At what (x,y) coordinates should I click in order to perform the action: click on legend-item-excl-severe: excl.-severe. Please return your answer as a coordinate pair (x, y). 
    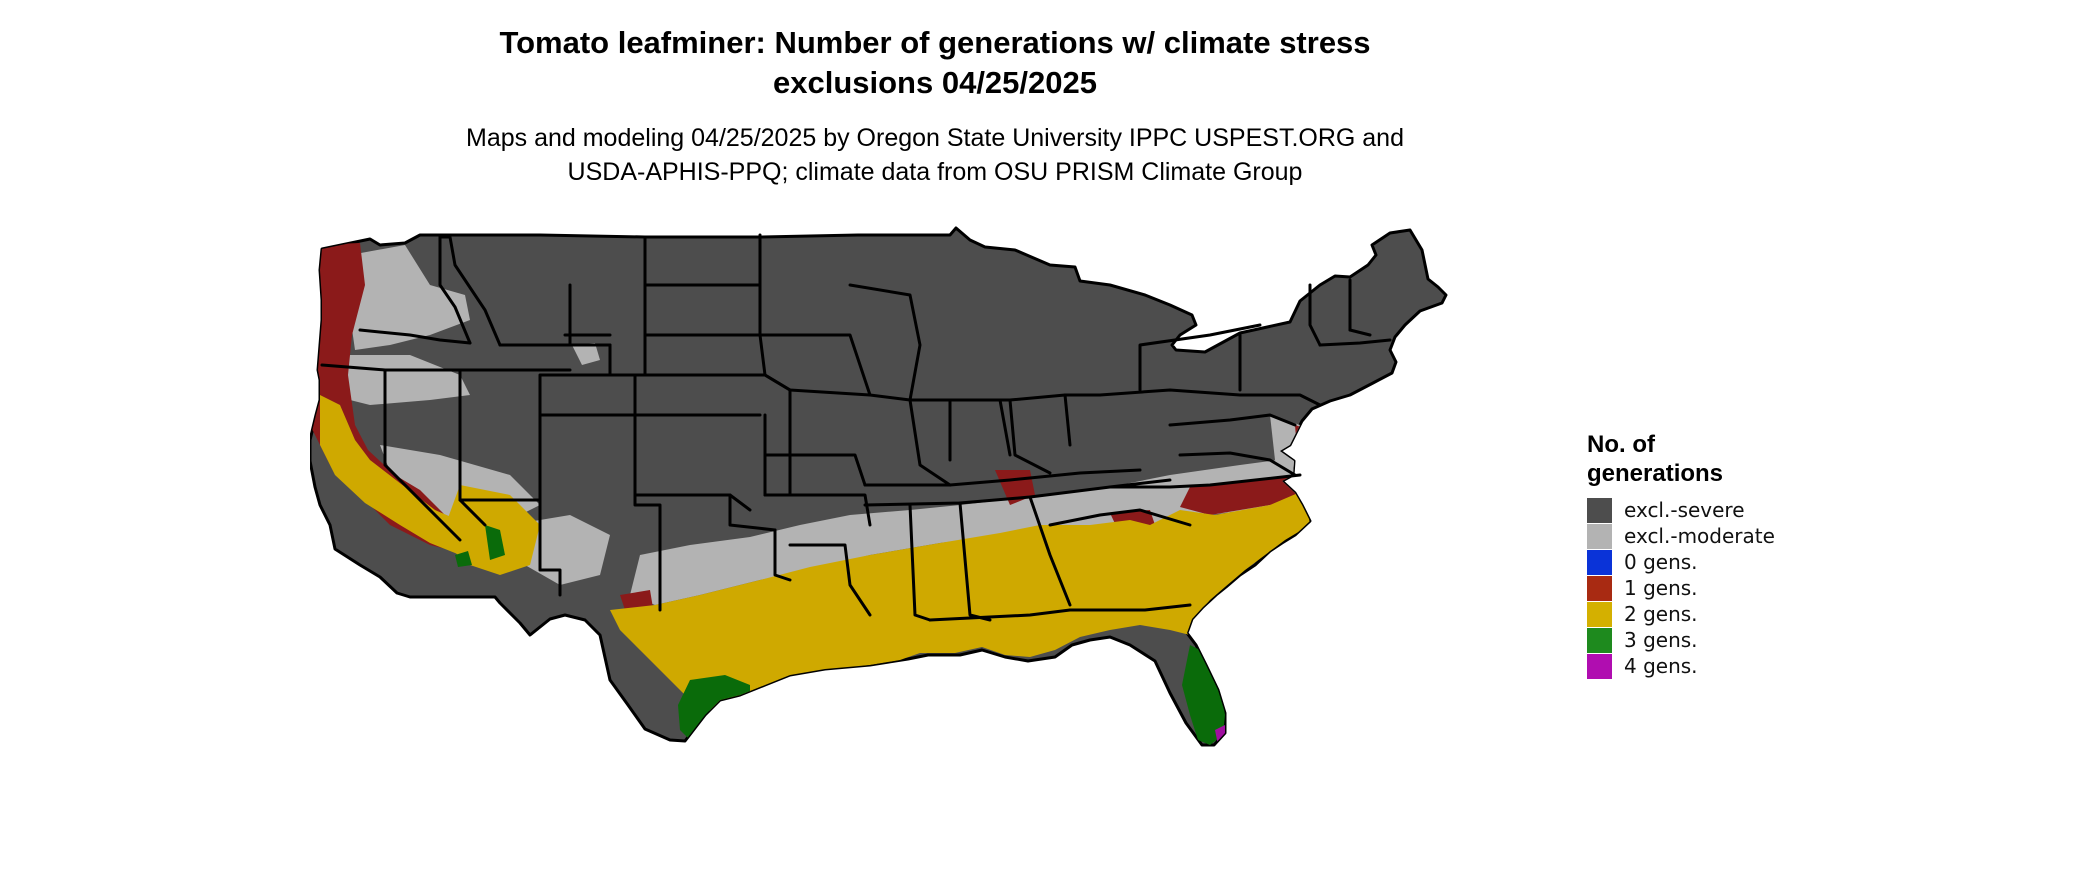
    Looking at the image, I should click on (1737, 510).